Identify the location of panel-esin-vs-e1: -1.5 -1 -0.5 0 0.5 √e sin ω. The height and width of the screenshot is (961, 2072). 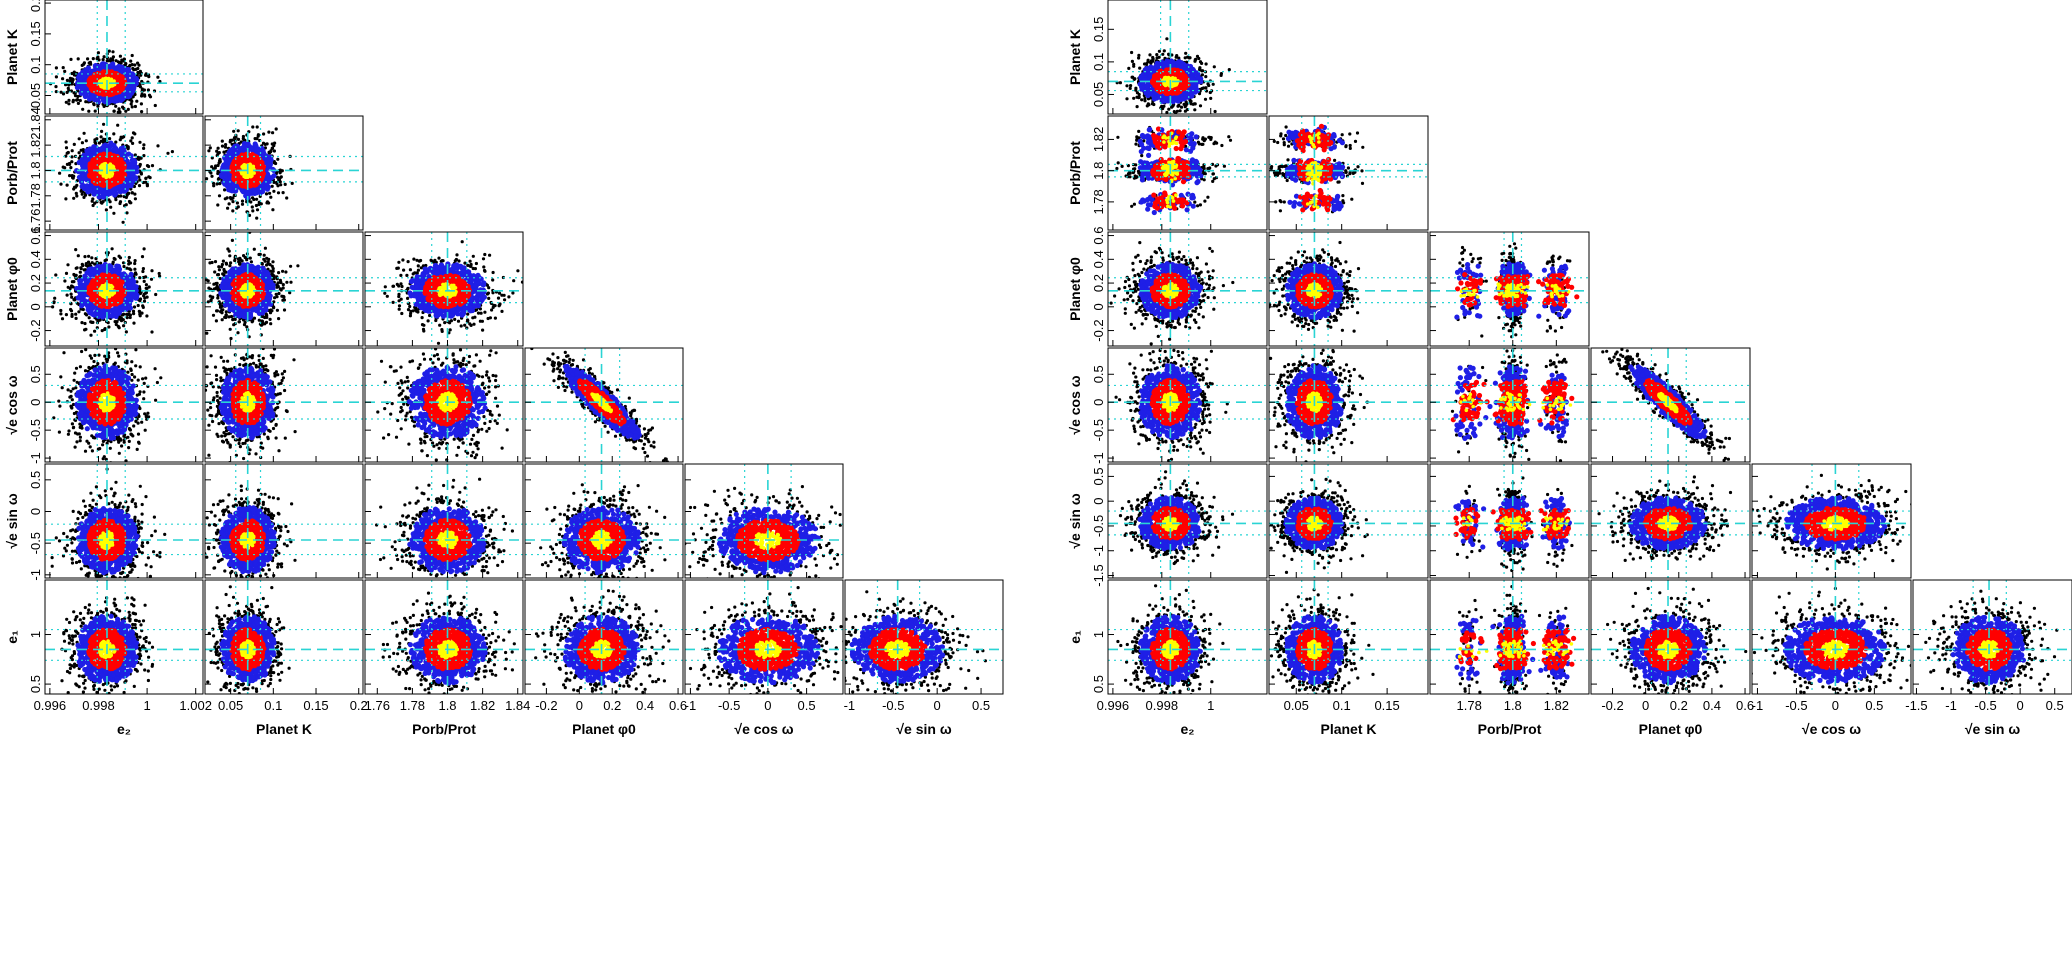
(1988, 658).